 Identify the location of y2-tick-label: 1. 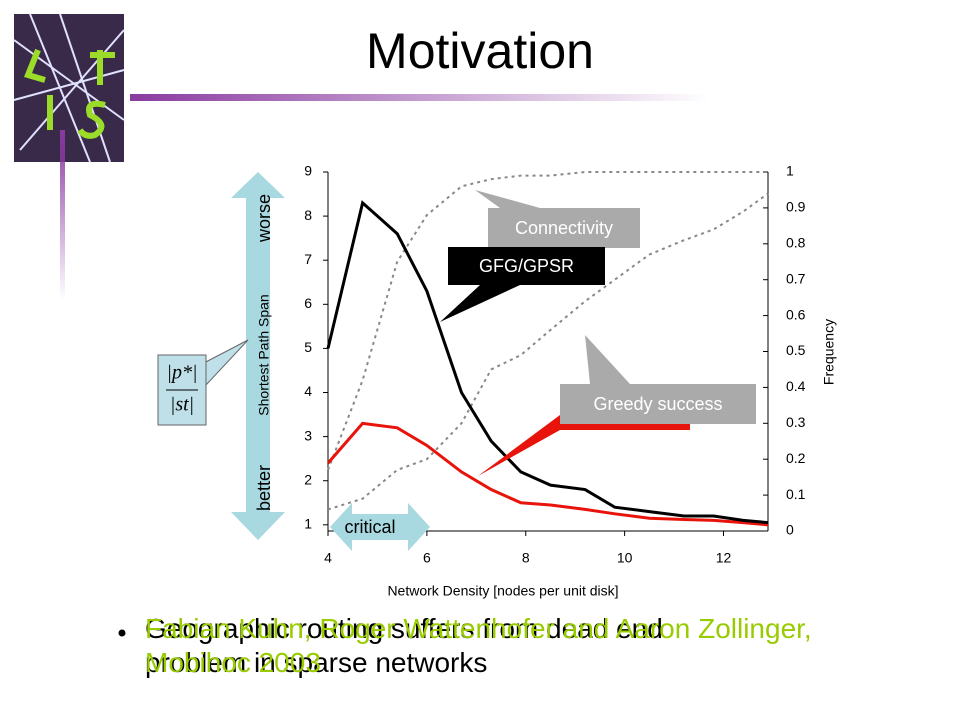
(790, 171).